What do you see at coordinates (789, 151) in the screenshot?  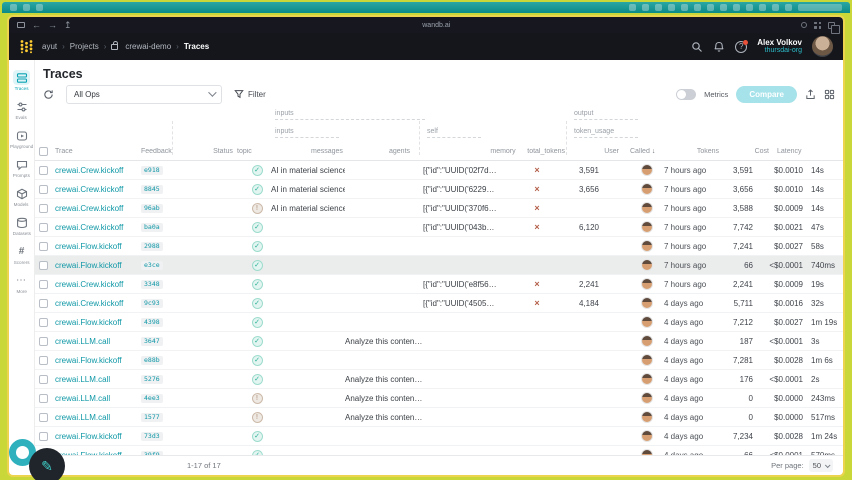 I see `column-header-latency: Latency` at bounding box center [789, 151].